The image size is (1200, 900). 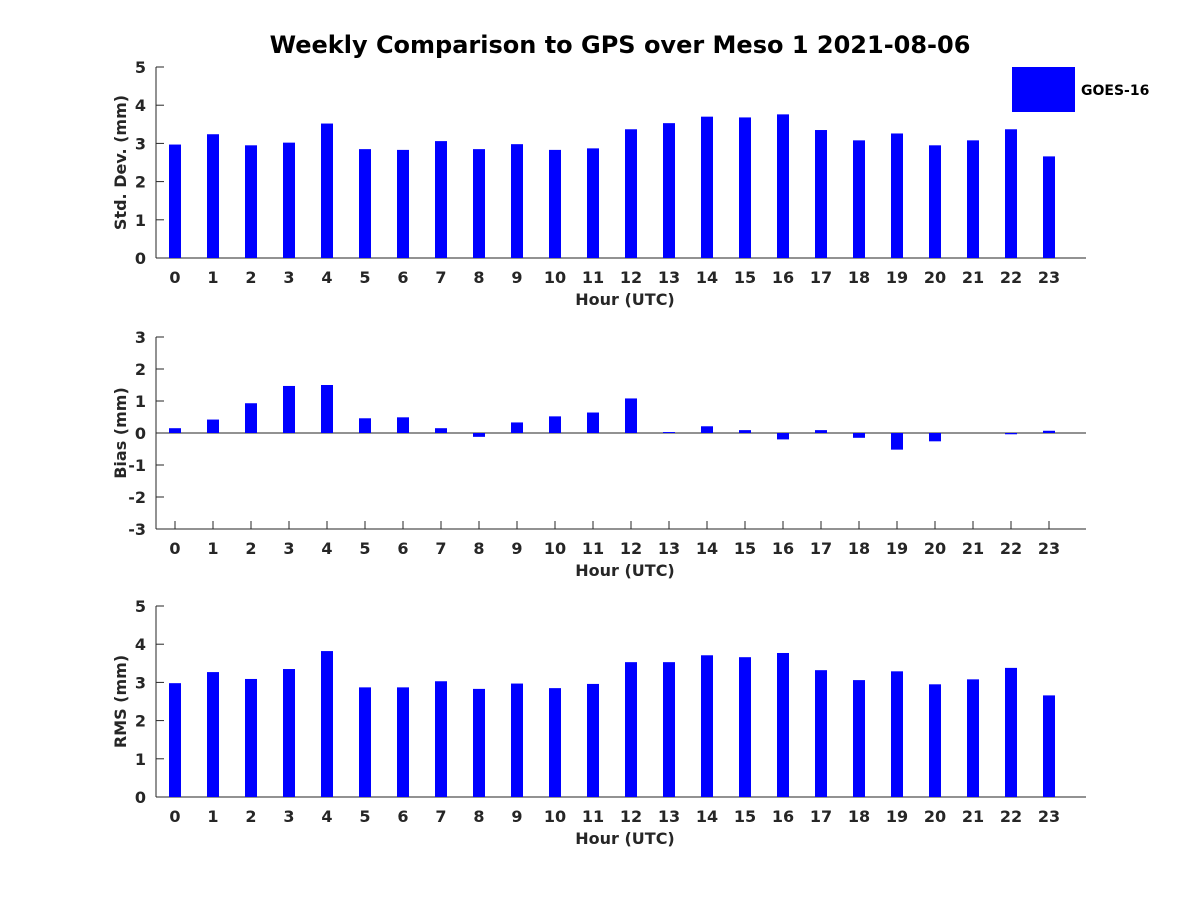 What do you see at coordinates (140, 759) in the screenshot?
I see `rms-y-tick-label: 1` at bounding box center [140, 759].